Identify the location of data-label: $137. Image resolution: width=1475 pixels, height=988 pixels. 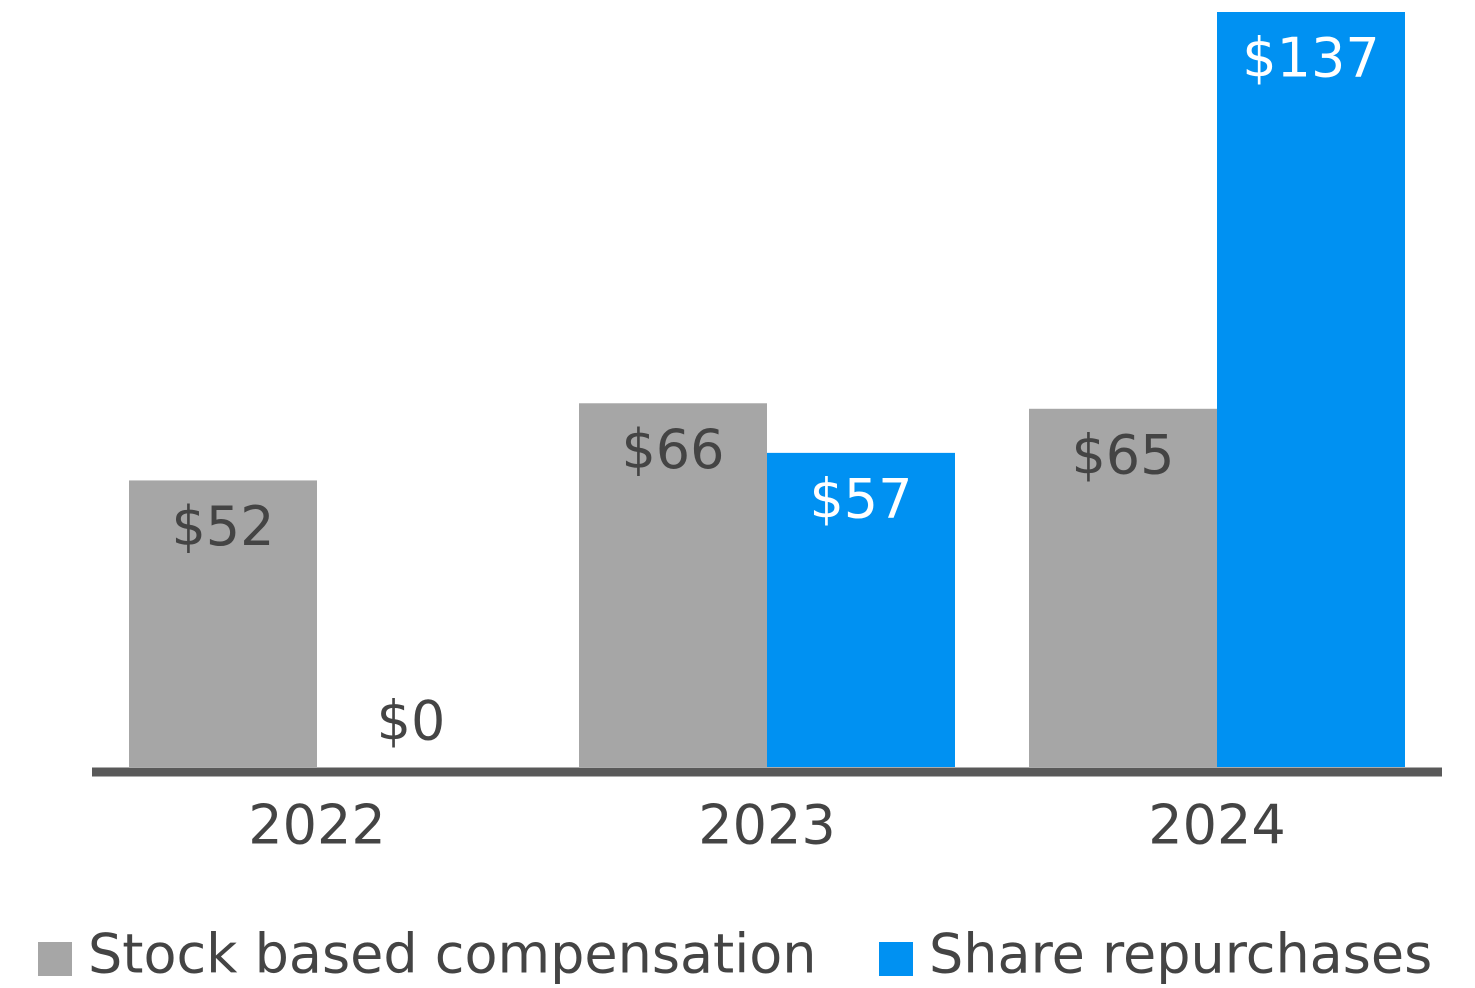
(1310, 58).